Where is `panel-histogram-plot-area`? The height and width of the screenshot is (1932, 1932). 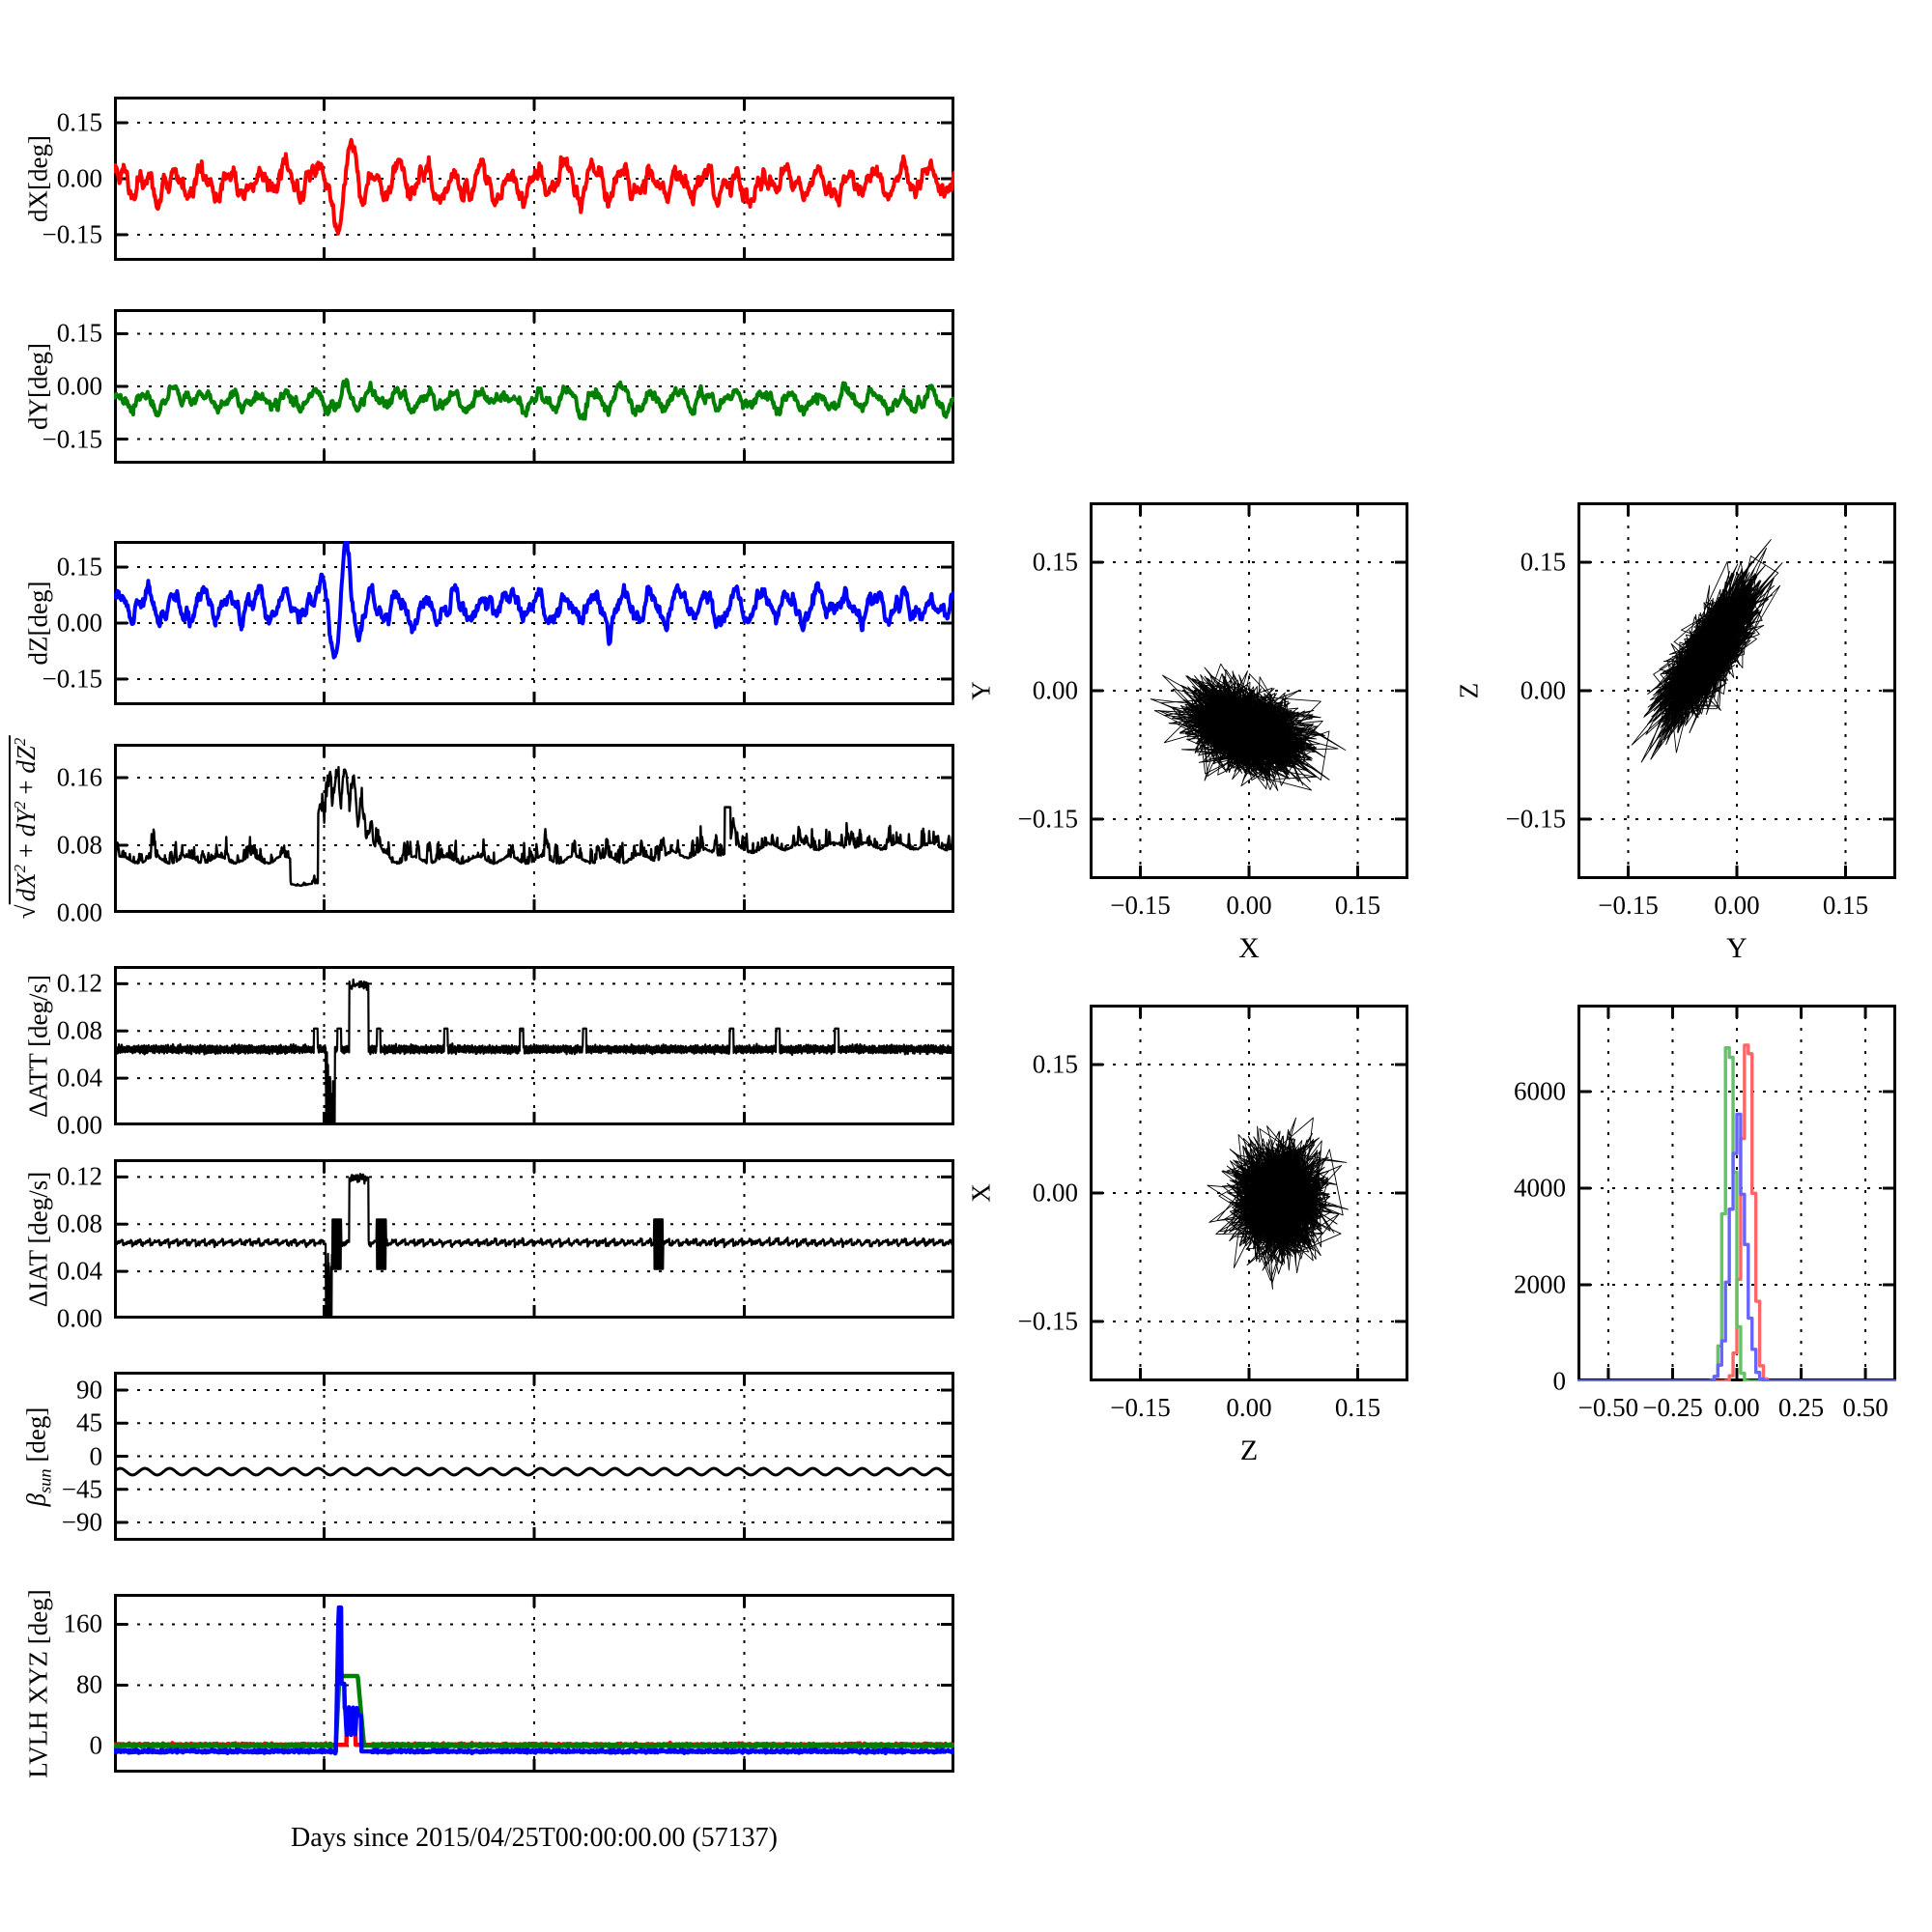 panel-histogram-plot-area is located at coordinates (1736, 1193).